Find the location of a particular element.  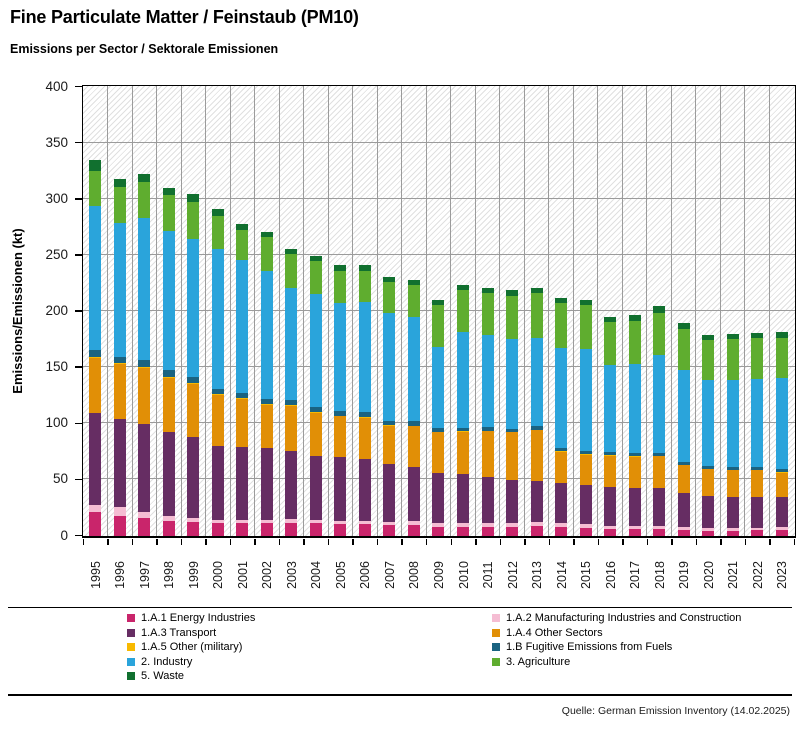

legend-label: 2. Industry is located at coordinates (167, 661).